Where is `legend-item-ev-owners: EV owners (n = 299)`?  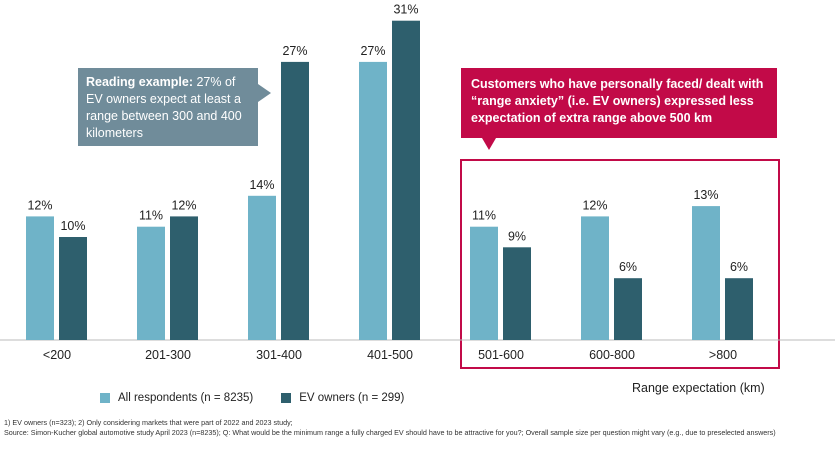 legend-item-ev-owners: EV owners (n = 299) is located at coordinates (342, 398).